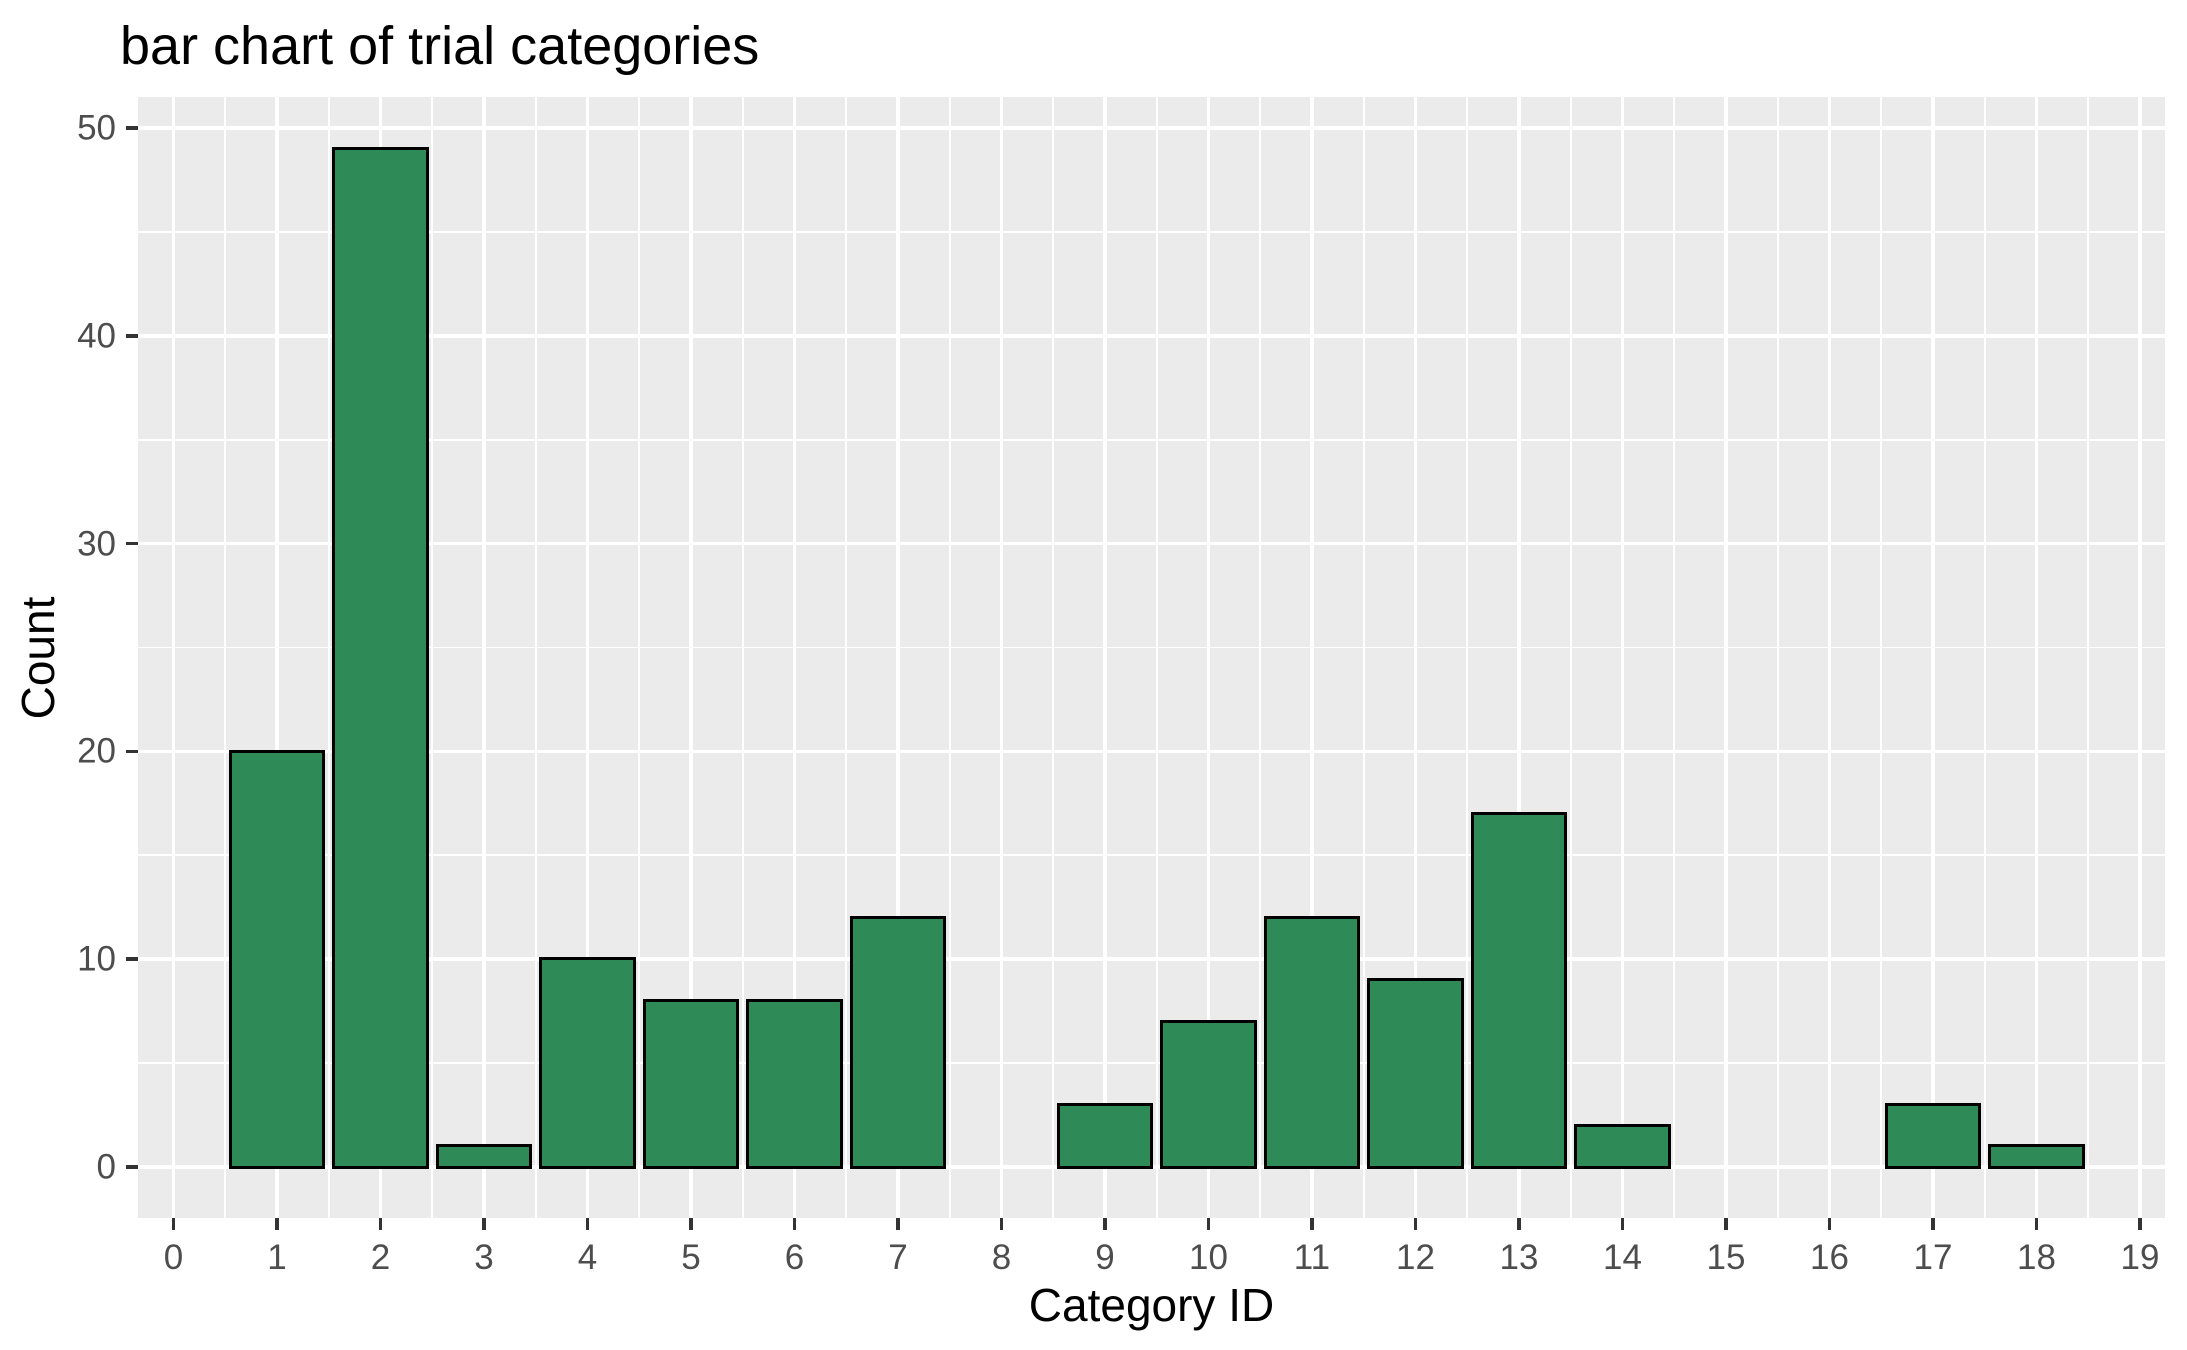 This screenshot has width=2187, height=1350. Describe the element at coordinates (1726, 1257) in the screenshot. I see `x-tick-label: 15` at that location.